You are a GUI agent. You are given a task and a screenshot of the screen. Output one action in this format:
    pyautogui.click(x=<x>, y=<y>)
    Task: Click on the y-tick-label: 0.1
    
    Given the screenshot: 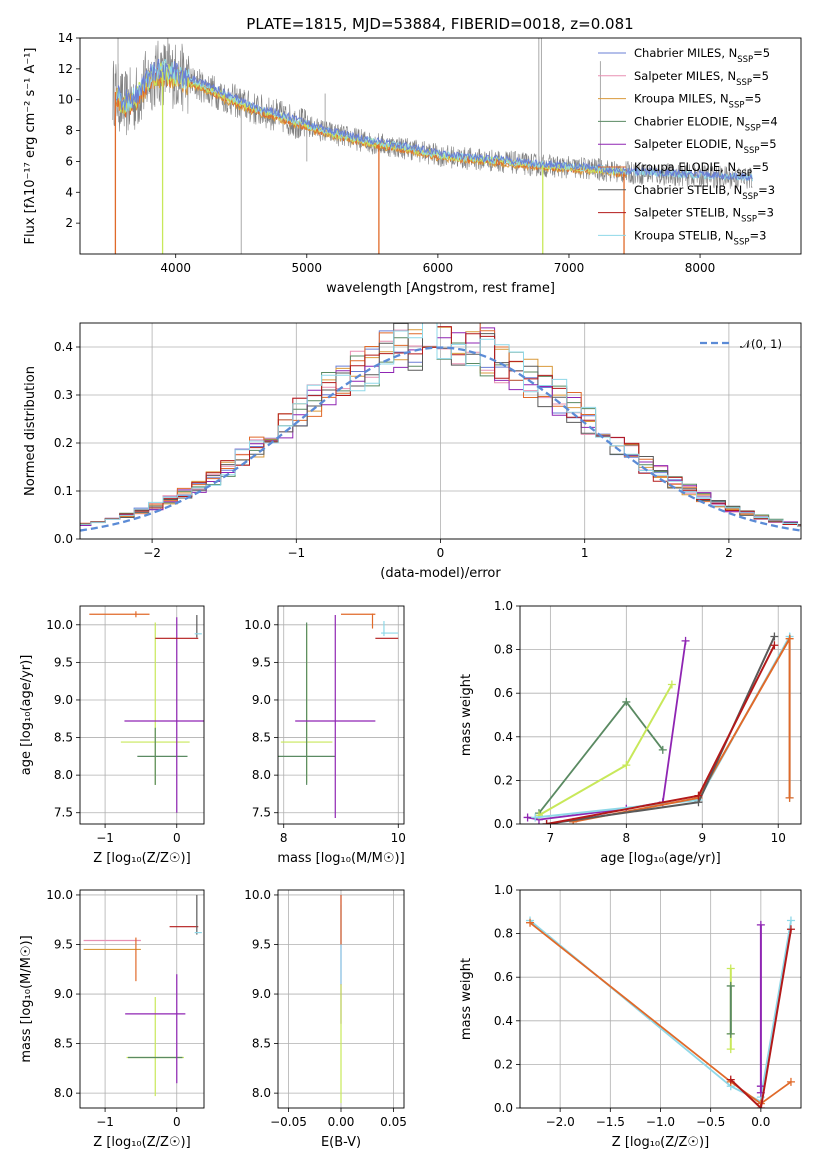 What is the action you would take?
    pyautogui.click(x=63, y=491)
    